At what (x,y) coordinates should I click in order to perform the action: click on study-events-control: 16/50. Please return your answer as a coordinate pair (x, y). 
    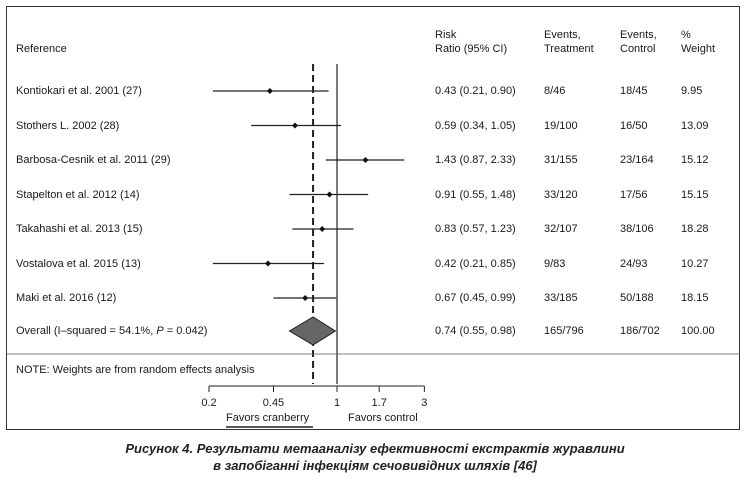
    Looking at the image, I should click on (634, 125).